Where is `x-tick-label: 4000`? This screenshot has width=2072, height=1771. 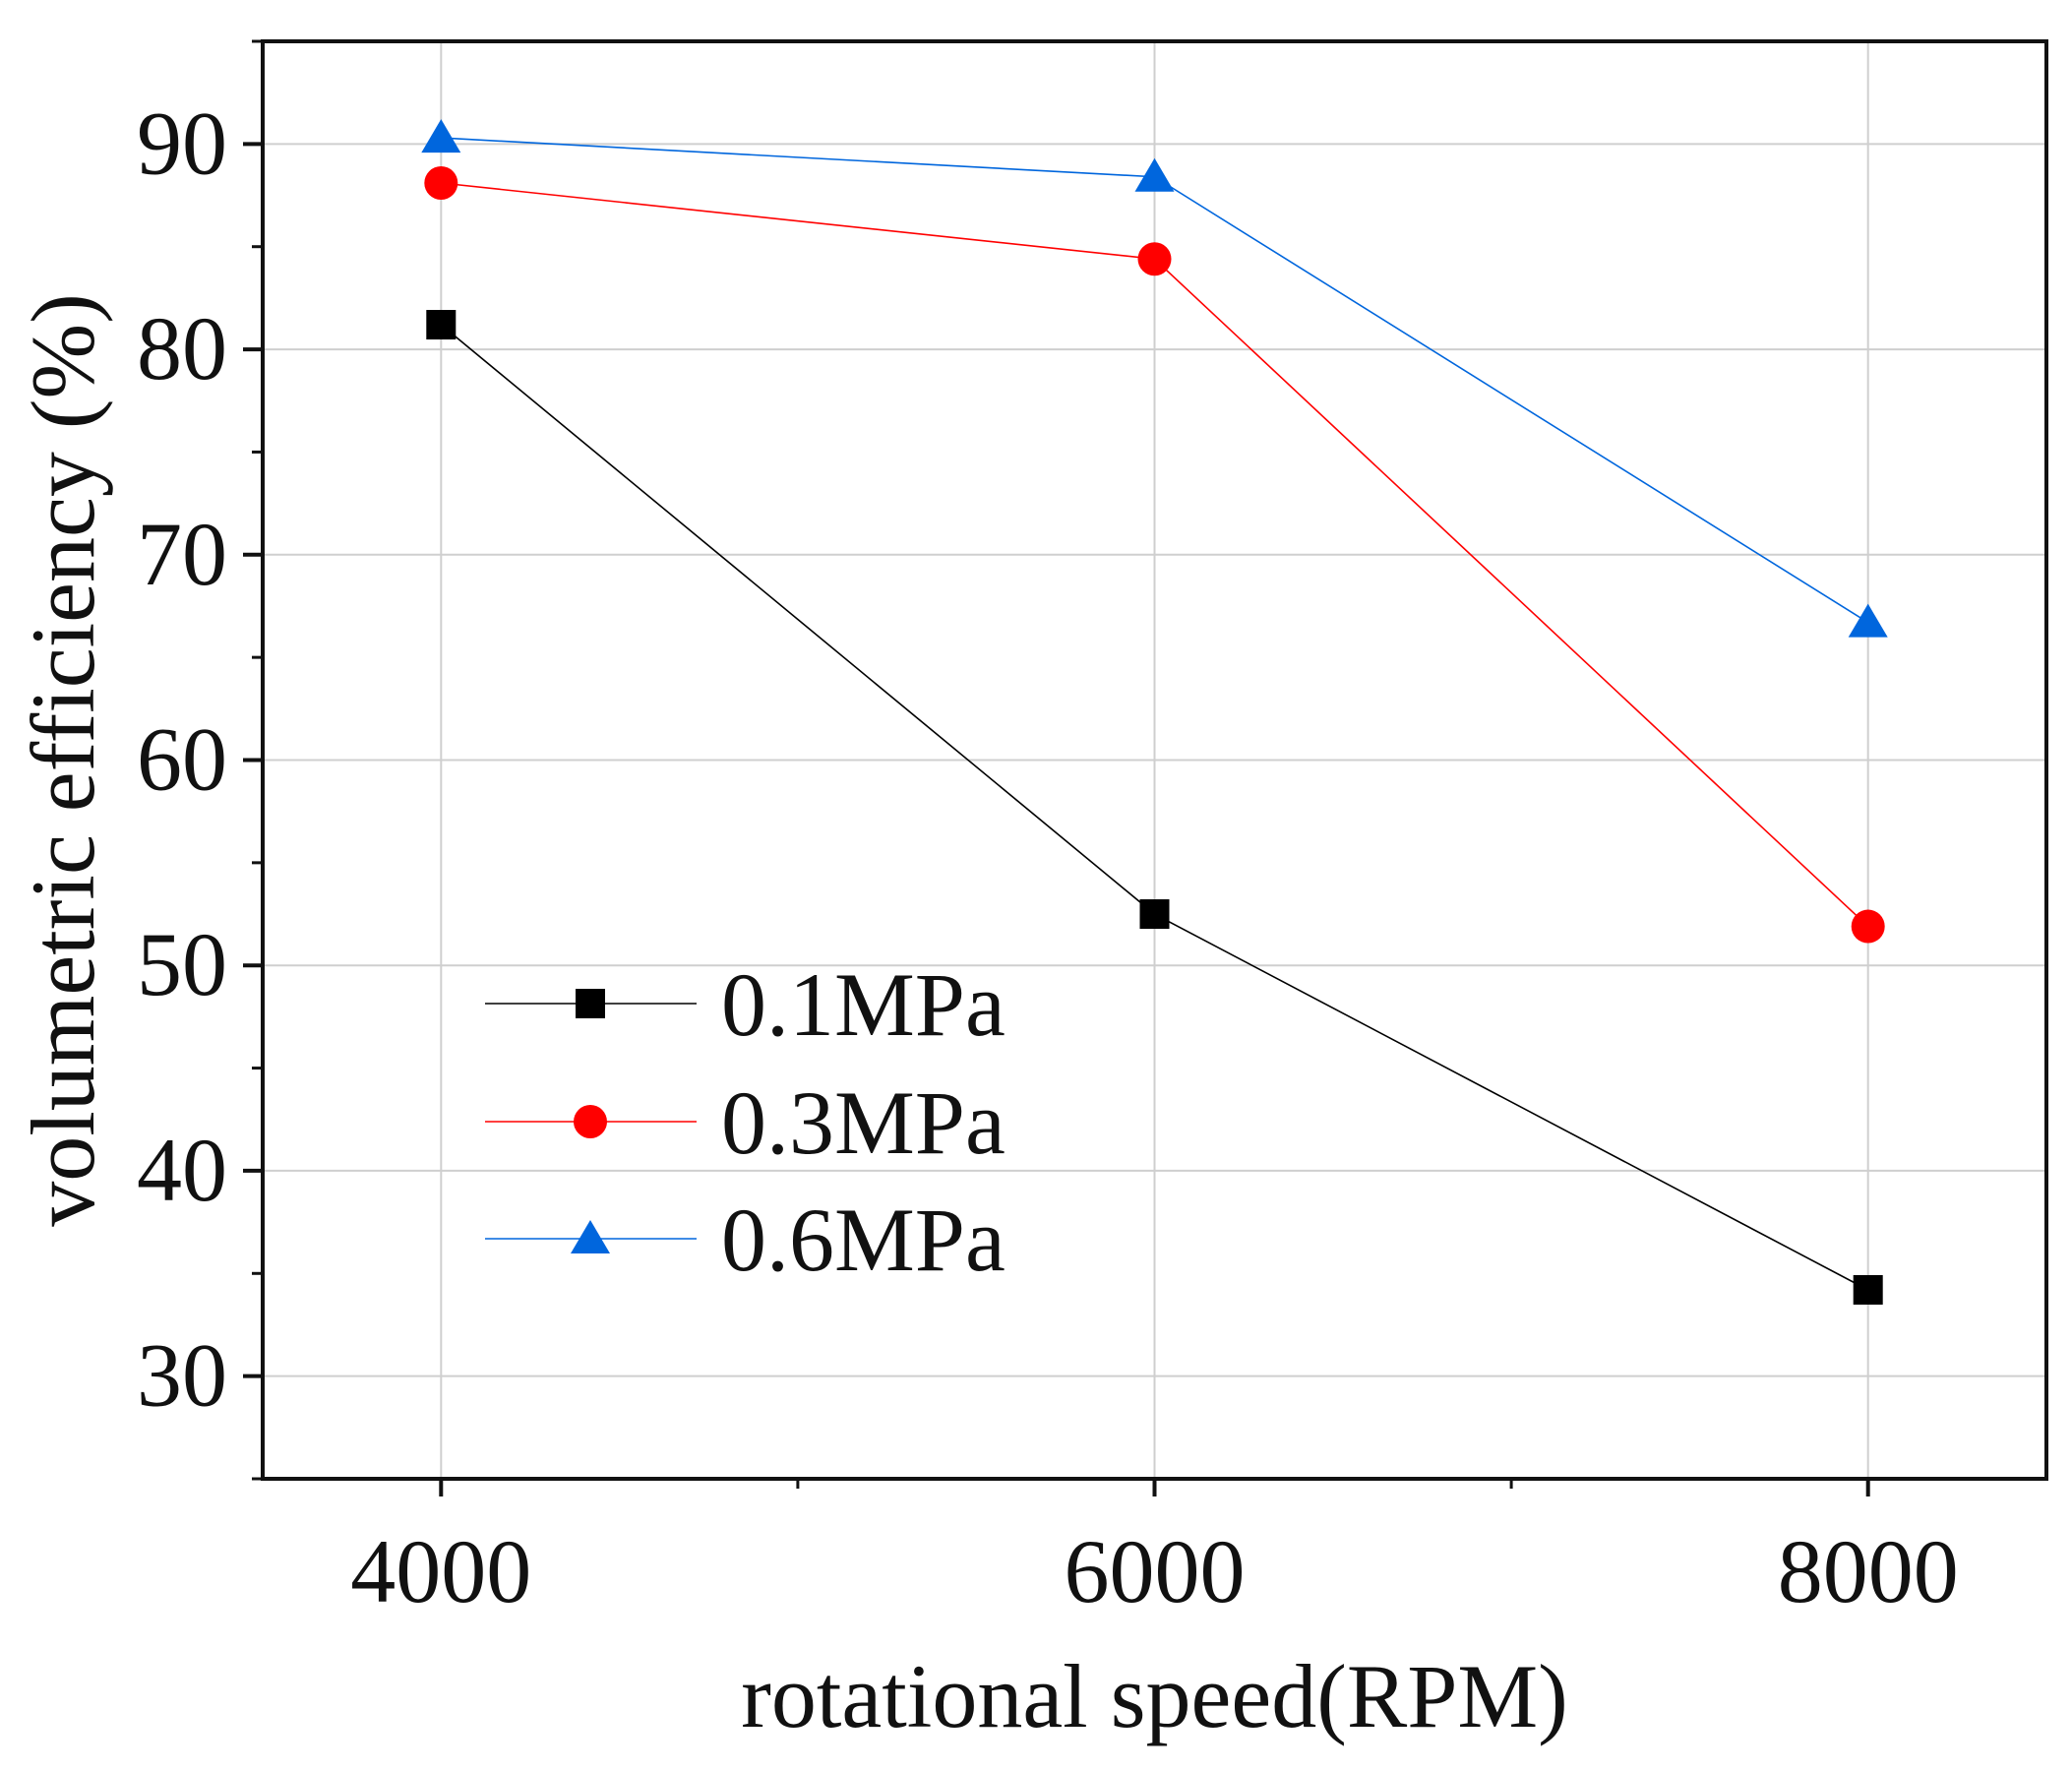
x-tick-label: 4000 is located at coordinates (440, 1571).